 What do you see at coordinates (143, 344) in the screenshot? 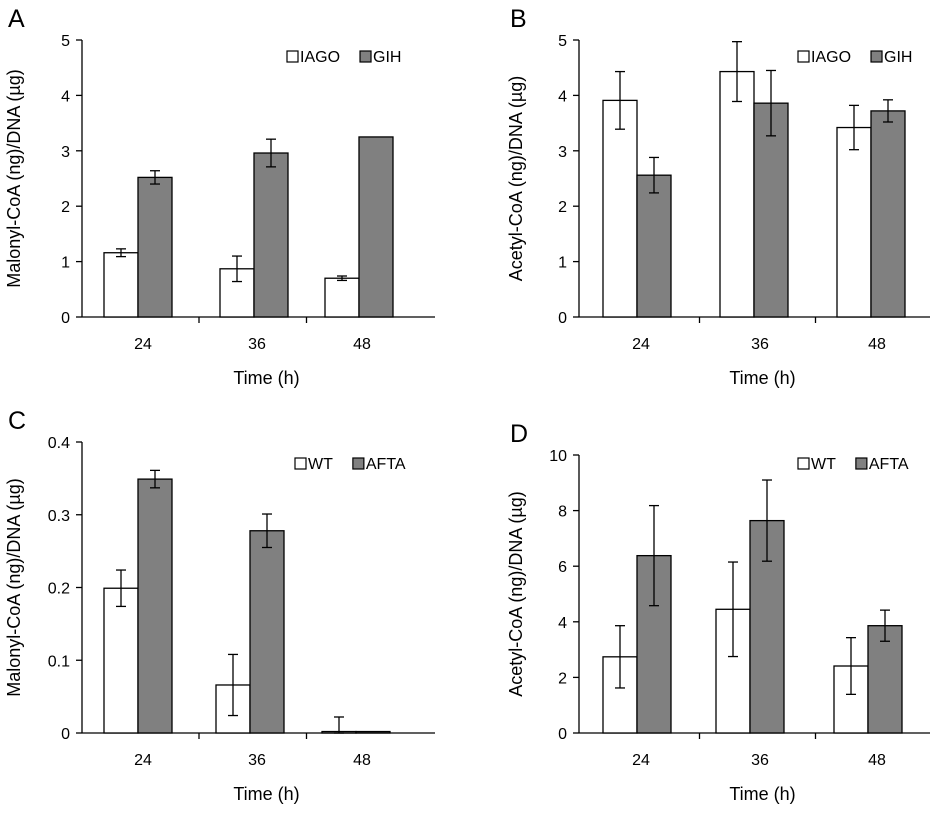
I see `panel-a-x-tick-label: 24` at bounding box center [143, 344].